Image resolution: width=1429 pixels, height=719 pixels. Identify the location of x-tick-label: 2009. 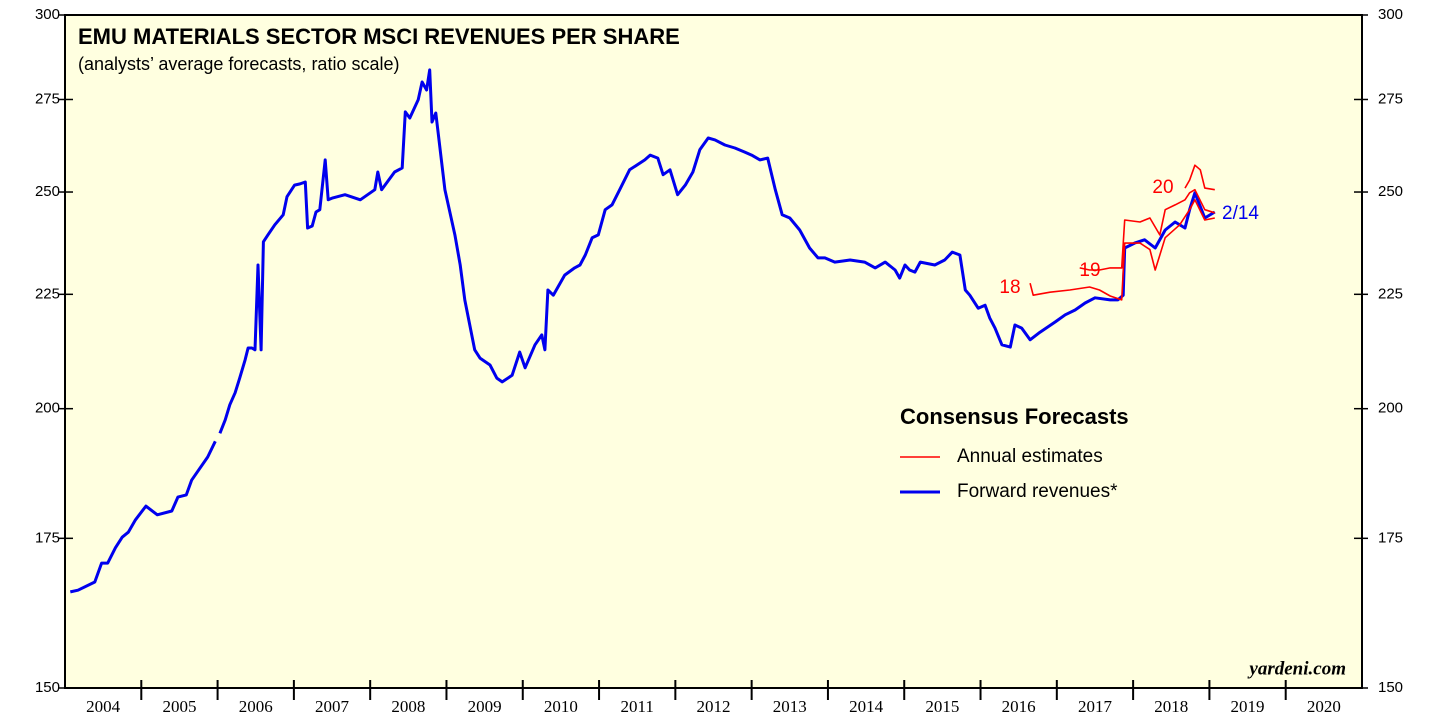
(485, 706).